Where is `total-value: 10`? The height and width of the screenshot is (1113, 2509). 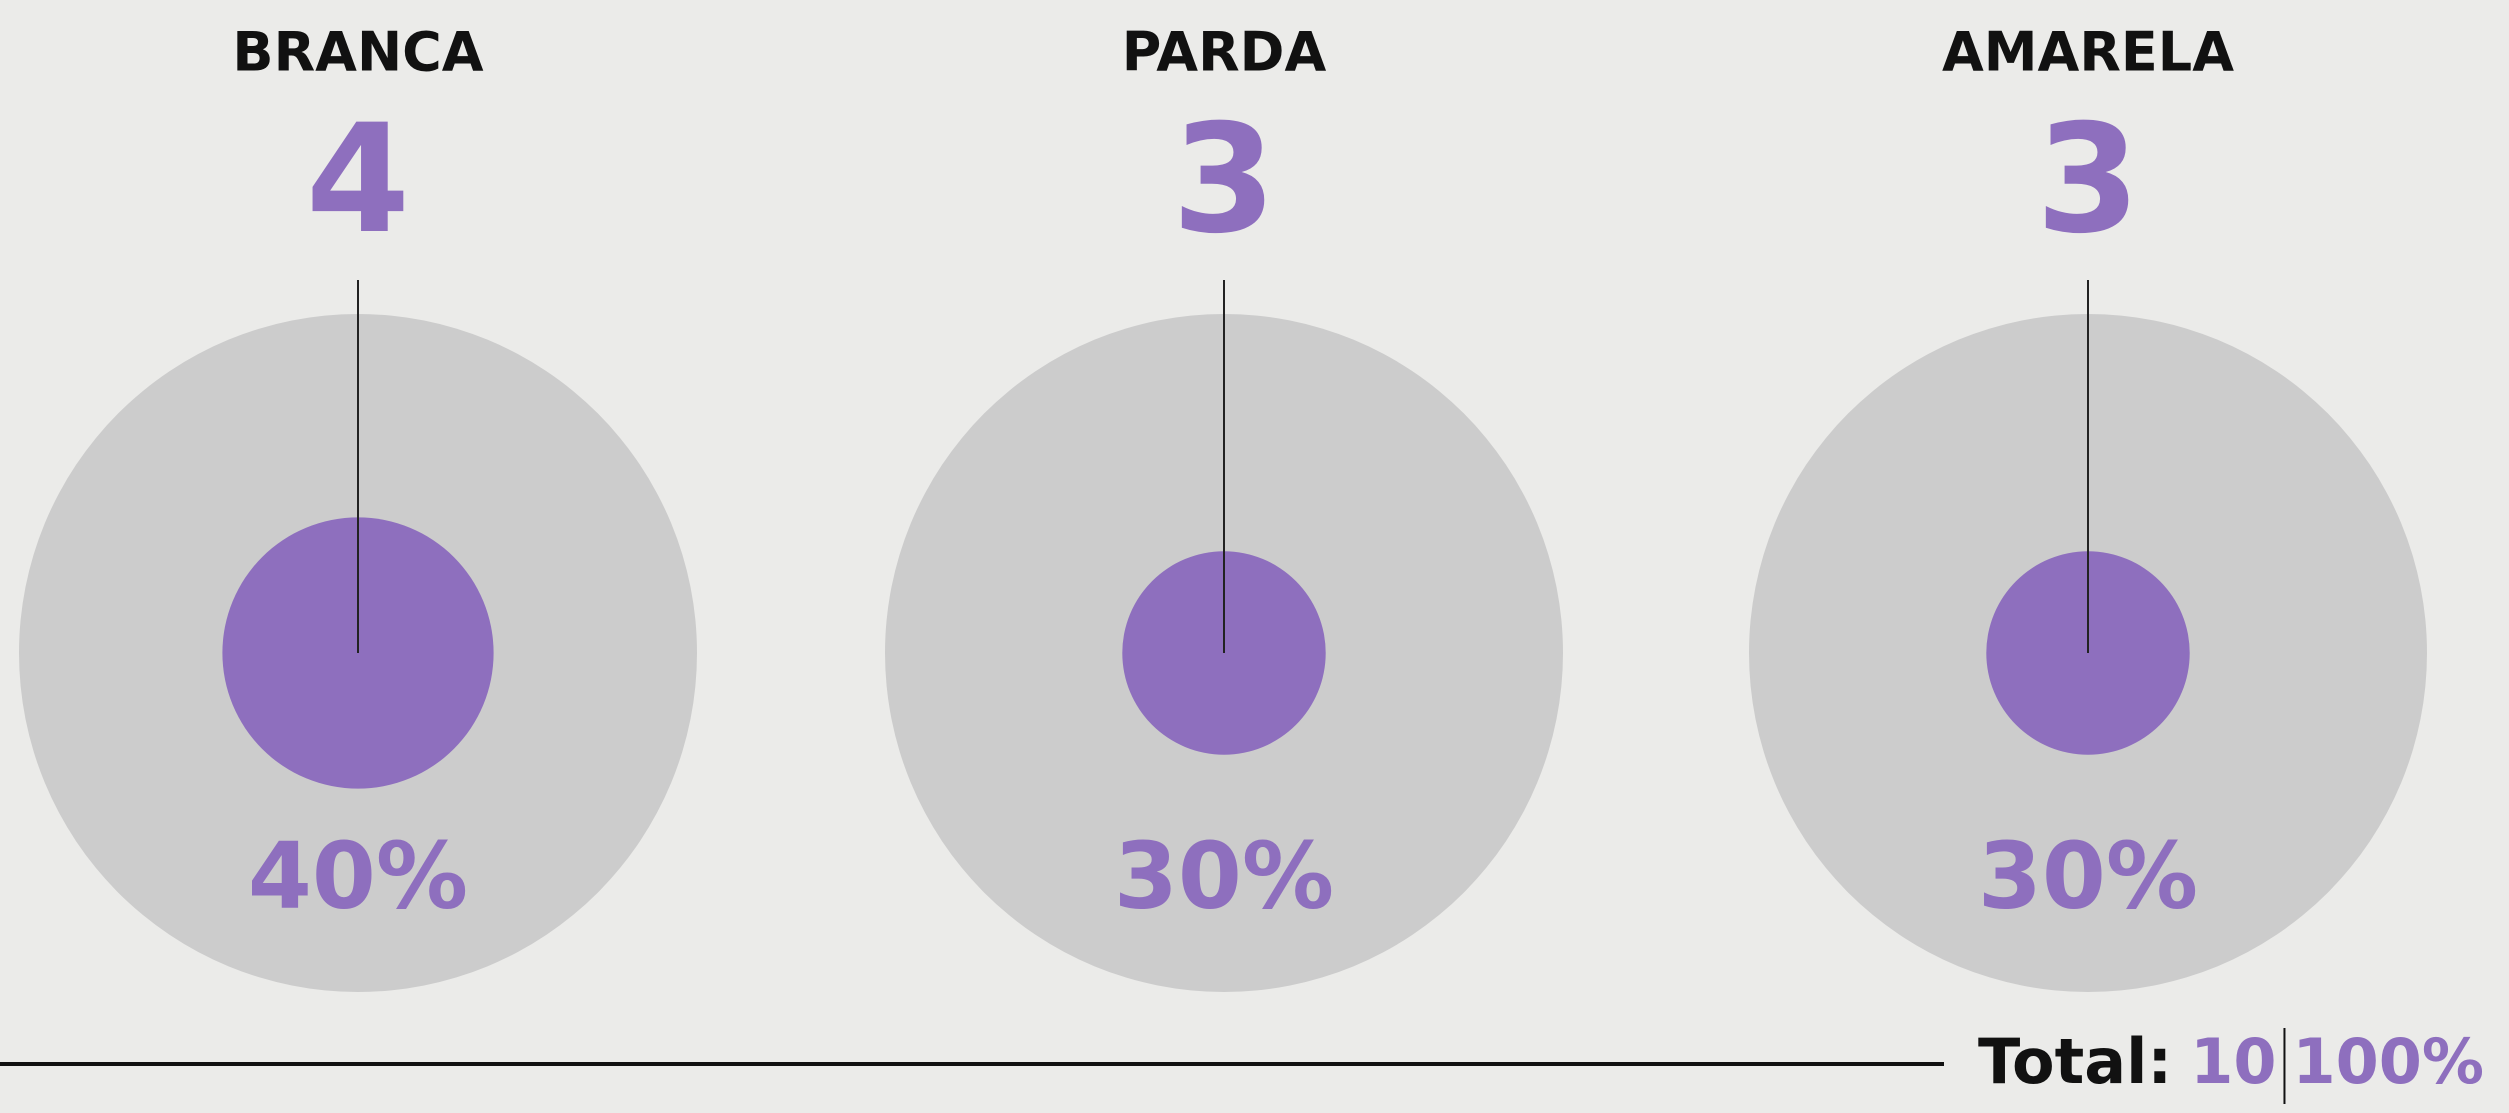
total-value: 10 is located at coordinates (2233, 1061).